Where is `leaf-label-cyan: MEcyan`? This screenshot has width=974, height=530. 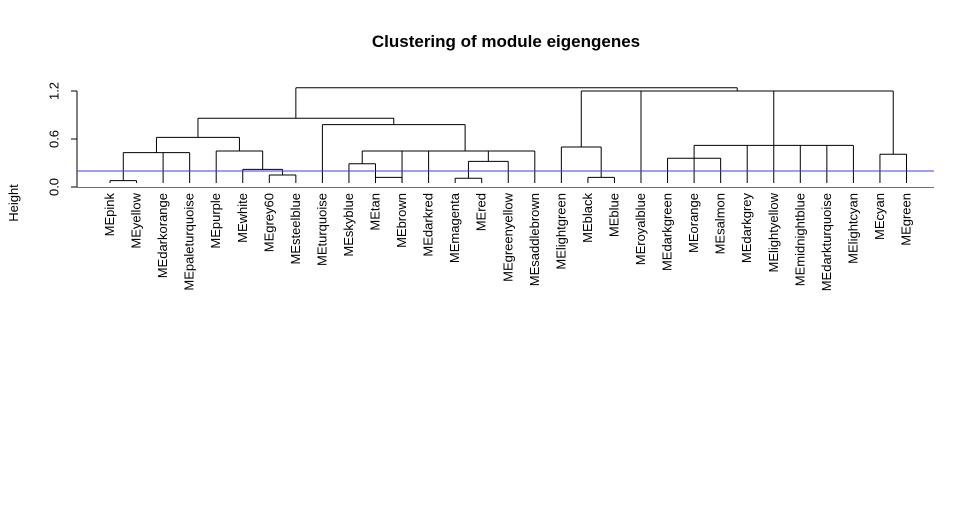
leaf-label-cyan: MEcyan is located at coordinates (879, 216).